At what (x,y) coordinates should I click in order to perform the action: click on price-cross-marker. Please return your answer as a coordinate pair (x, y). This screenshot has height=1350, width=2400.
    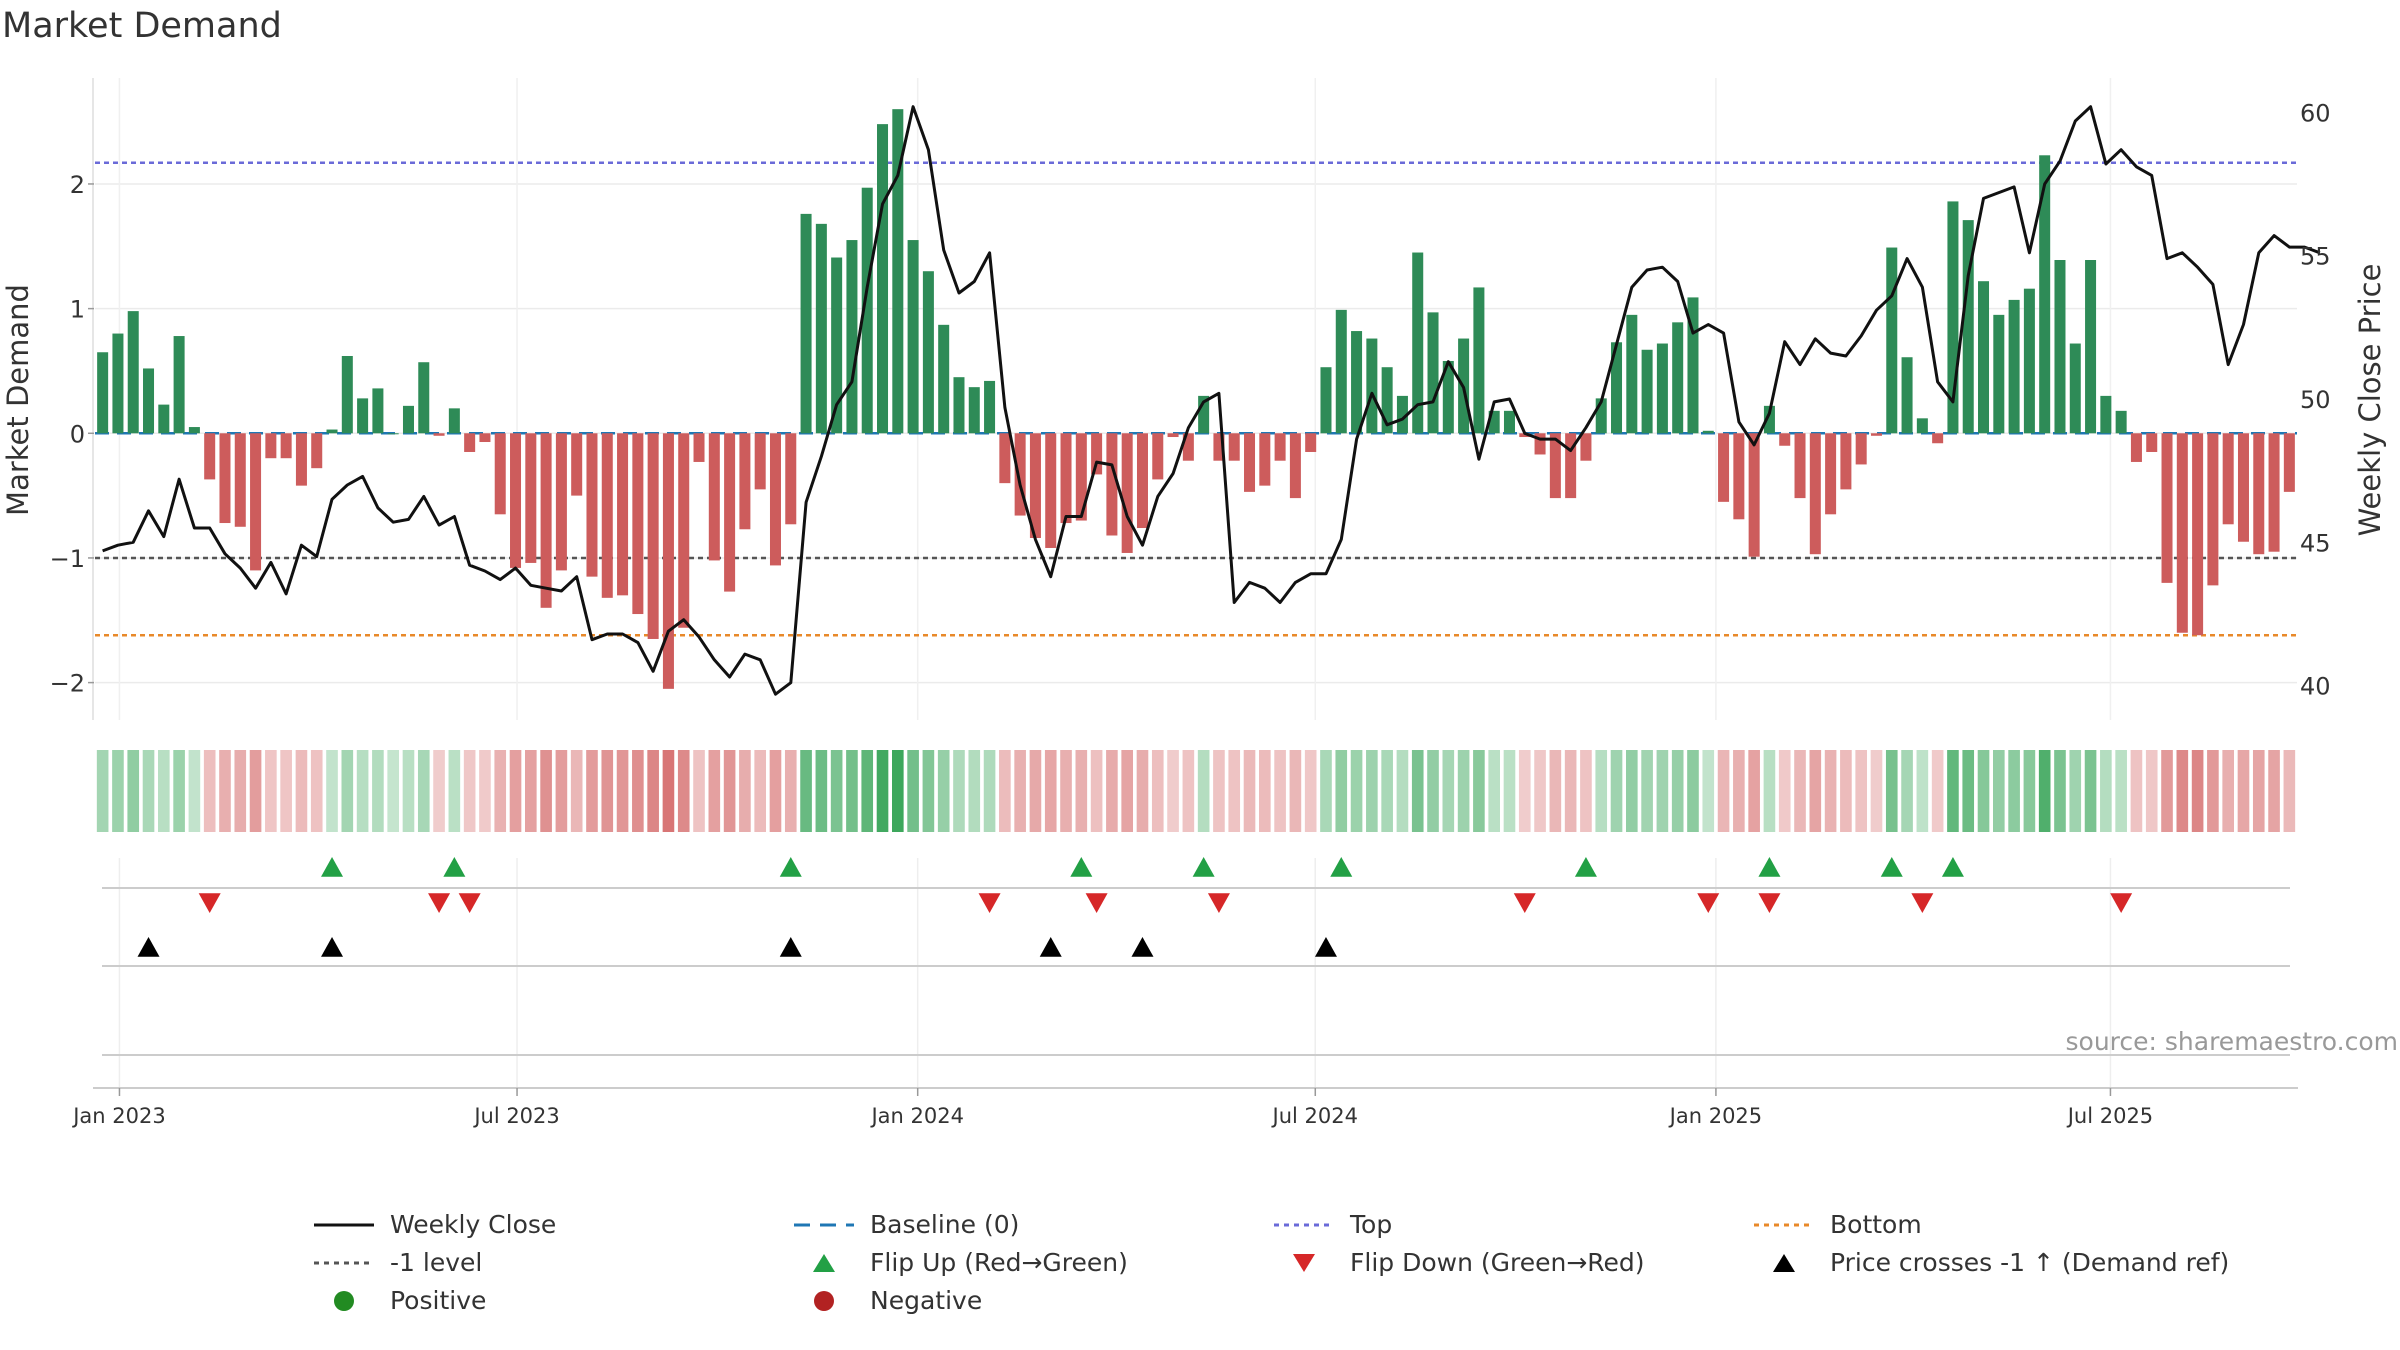
    Looking at the image, I should click on (1325, 947).